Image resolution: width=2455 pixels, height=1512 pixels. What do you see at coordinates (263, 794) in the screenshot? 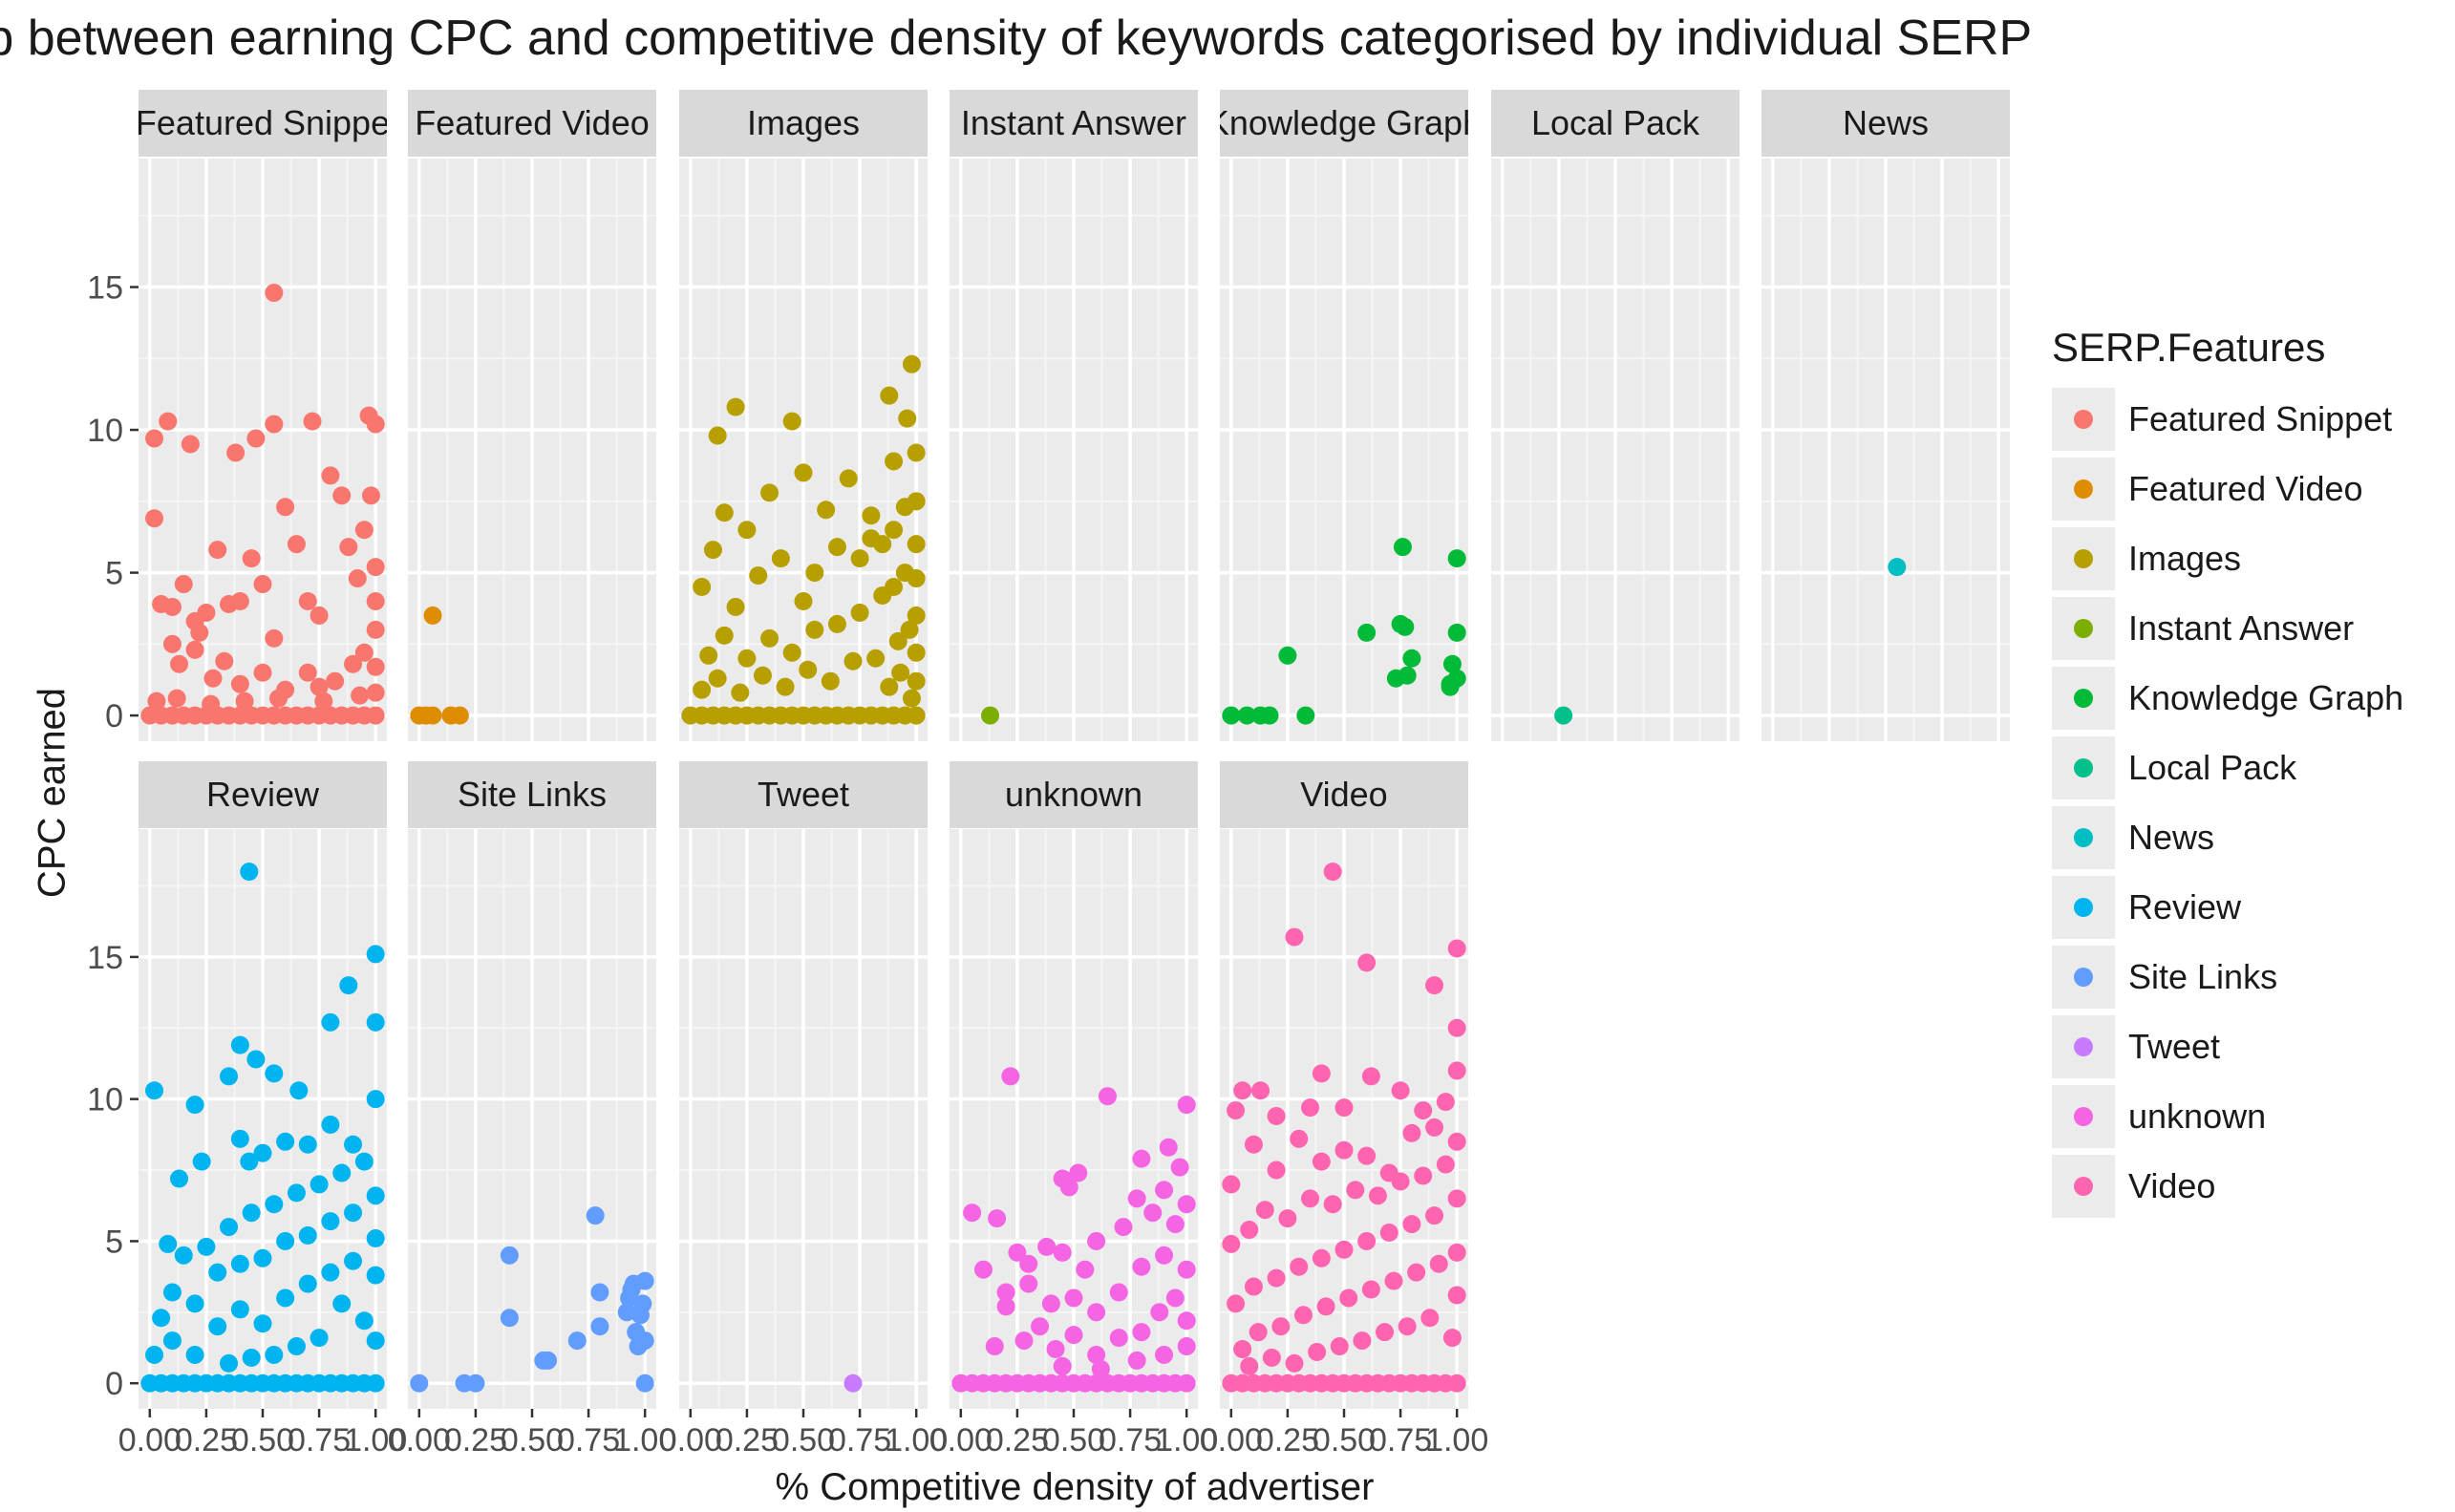
I see `facet-strip-label: Review` at bounding box center [263, 794].